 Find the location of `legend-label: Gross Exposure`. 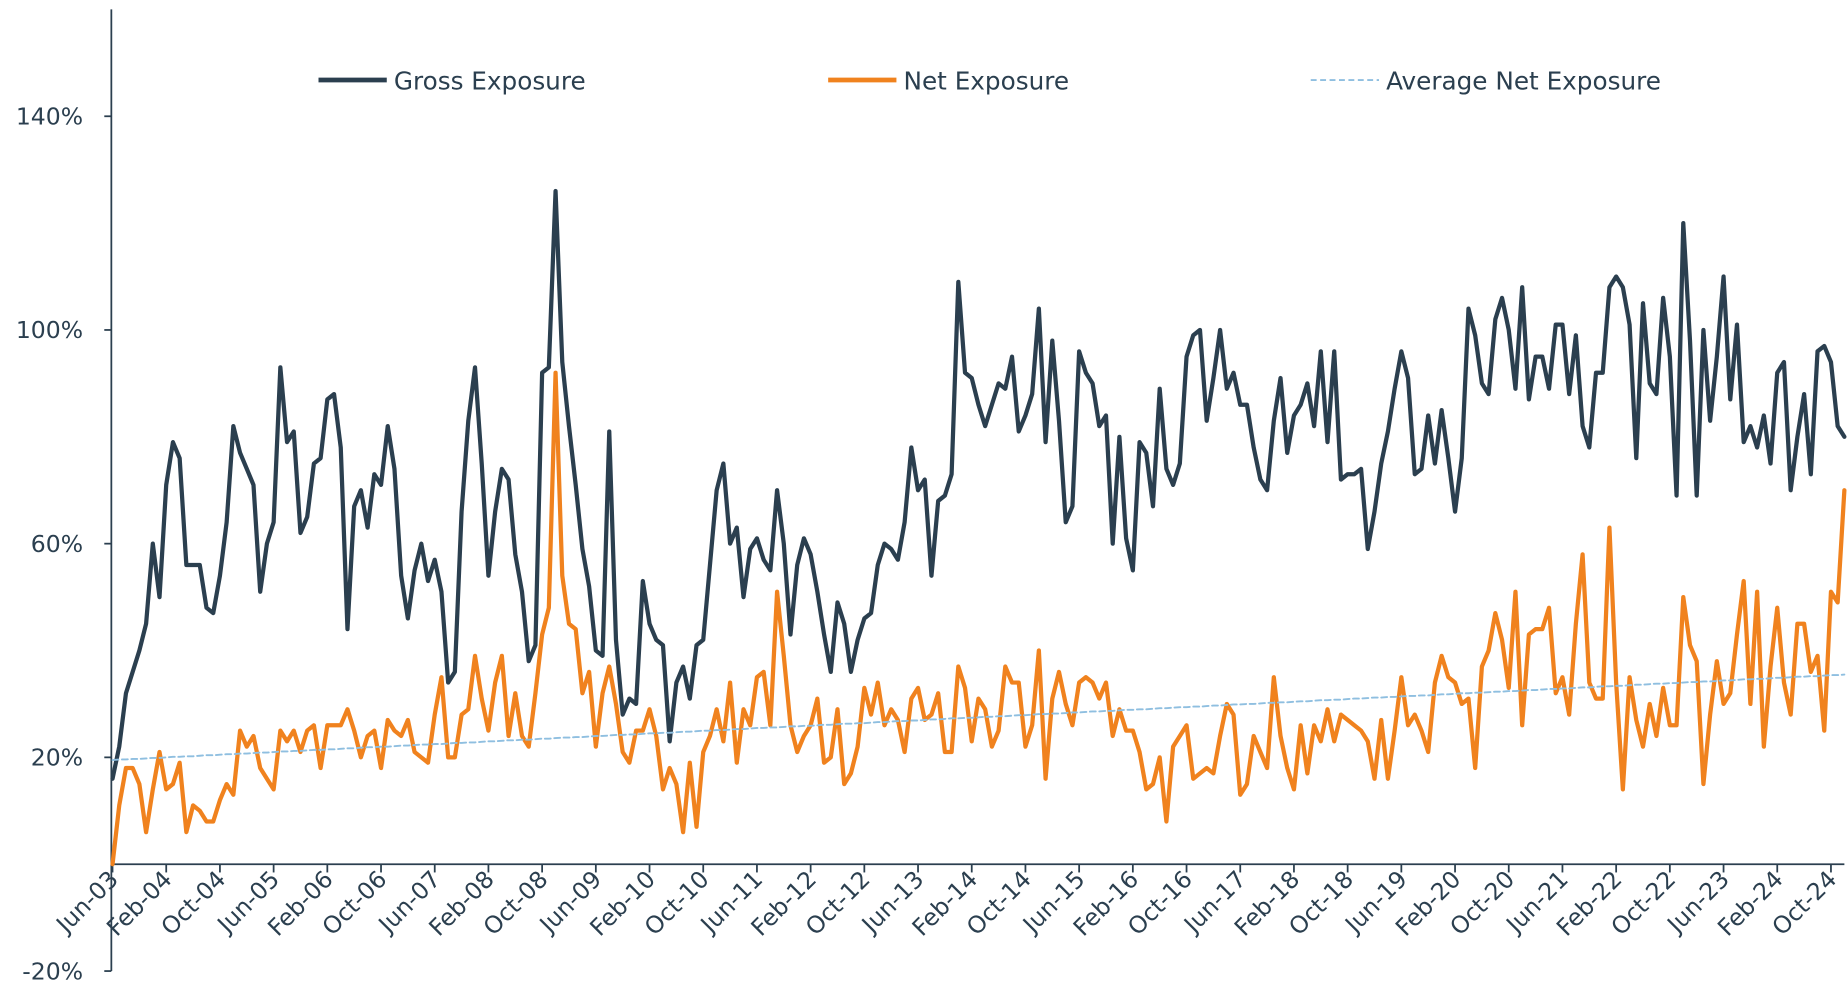

legend-label: Gross Exposure is located at coordinates (490, 80).